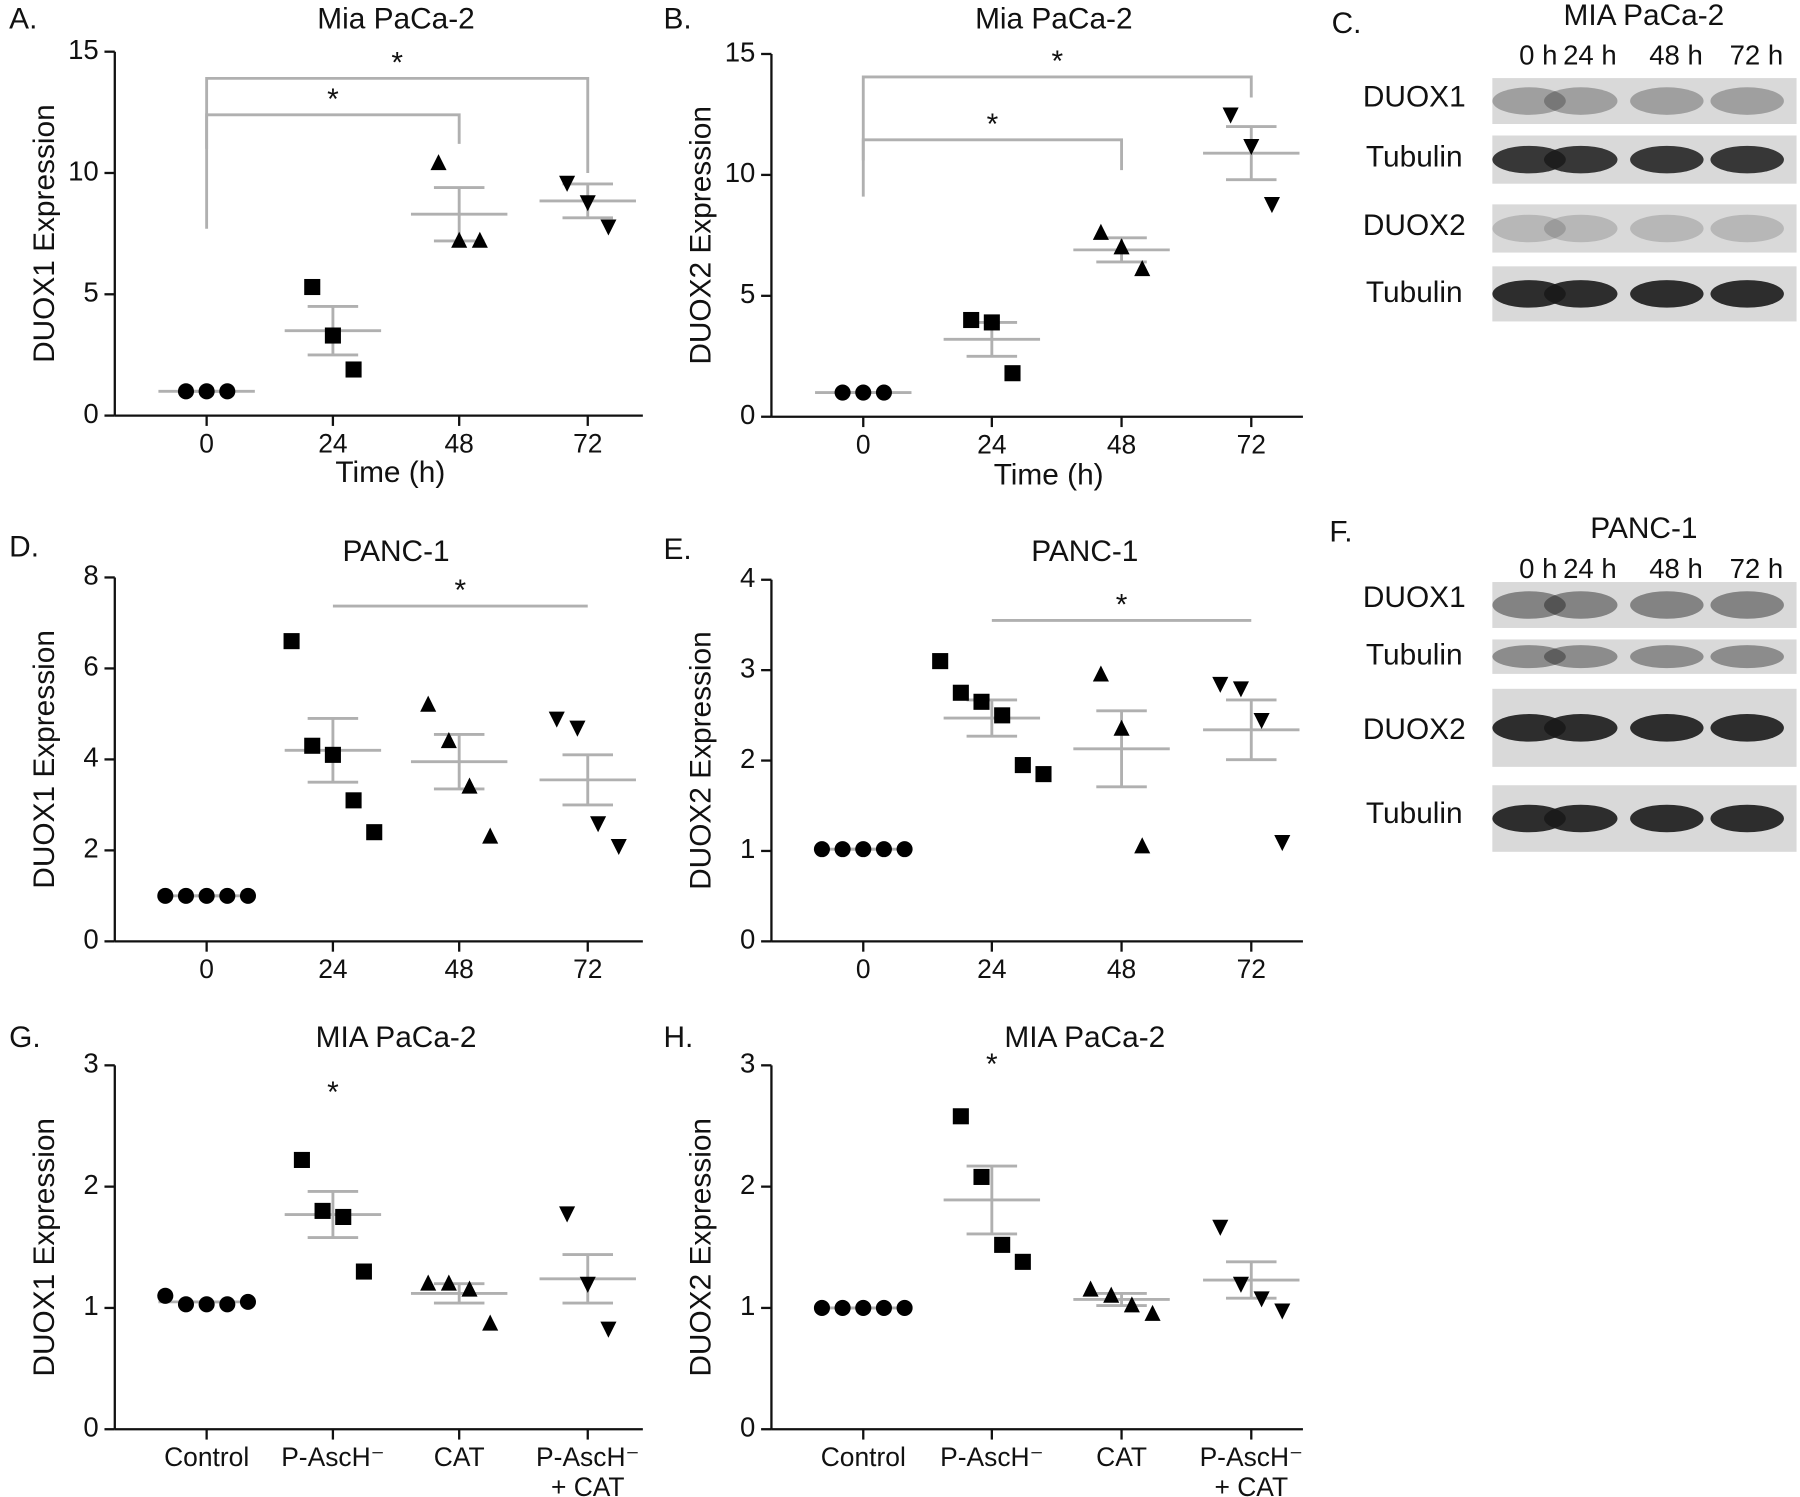  I want to click on x-tick-label: P-AscH⁻, so click(333, 1456).